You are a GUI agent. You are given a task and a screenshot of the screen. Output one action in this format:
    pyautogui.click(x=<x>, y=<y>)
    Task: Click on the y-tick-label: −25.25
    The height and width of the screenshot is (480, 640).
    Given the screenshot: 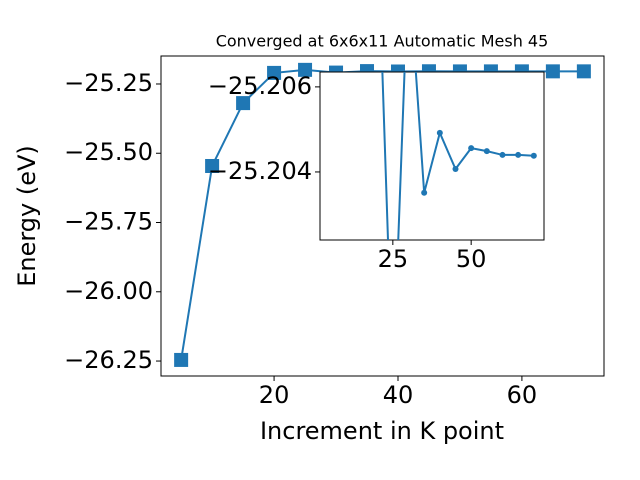 What is the action you would take?
    pyautogui.click(x=108, y=83)
    